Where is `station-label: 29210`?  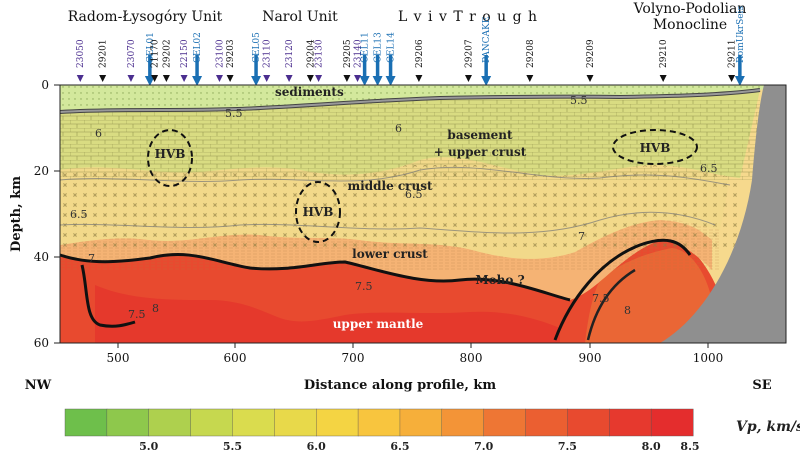 station-label: 29210 is located at coordinates (664, 53).